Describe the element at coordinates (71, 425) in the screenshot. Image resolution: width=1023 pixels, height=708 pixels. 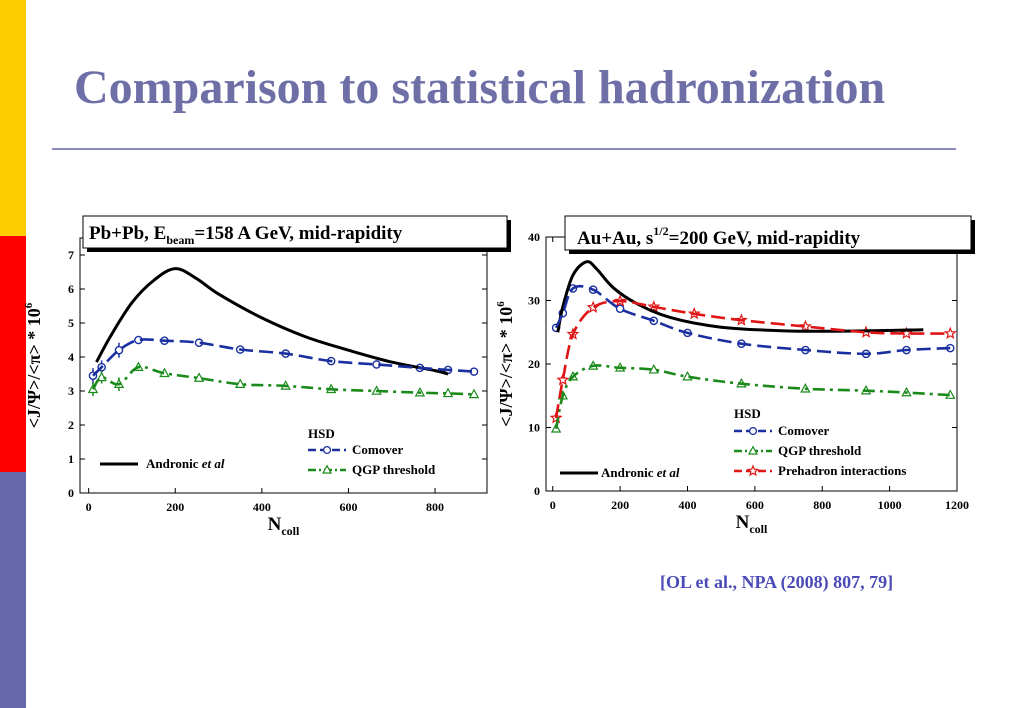
I see `y-tick-label: 2` at that location.